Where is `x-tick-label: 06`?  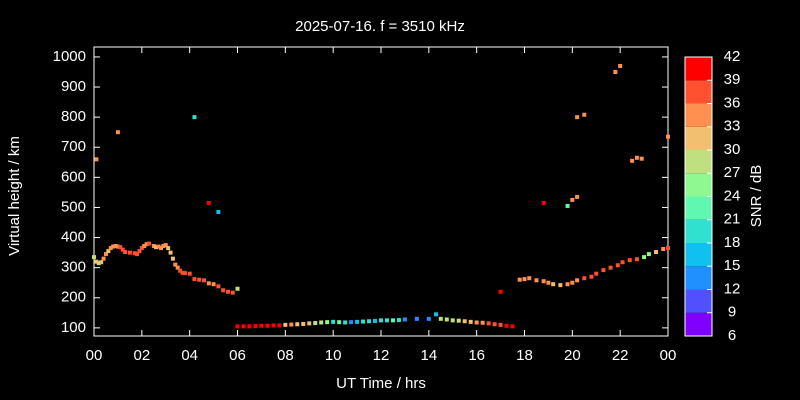 x-tick-label: 06 is located at coordinates (237, 355).